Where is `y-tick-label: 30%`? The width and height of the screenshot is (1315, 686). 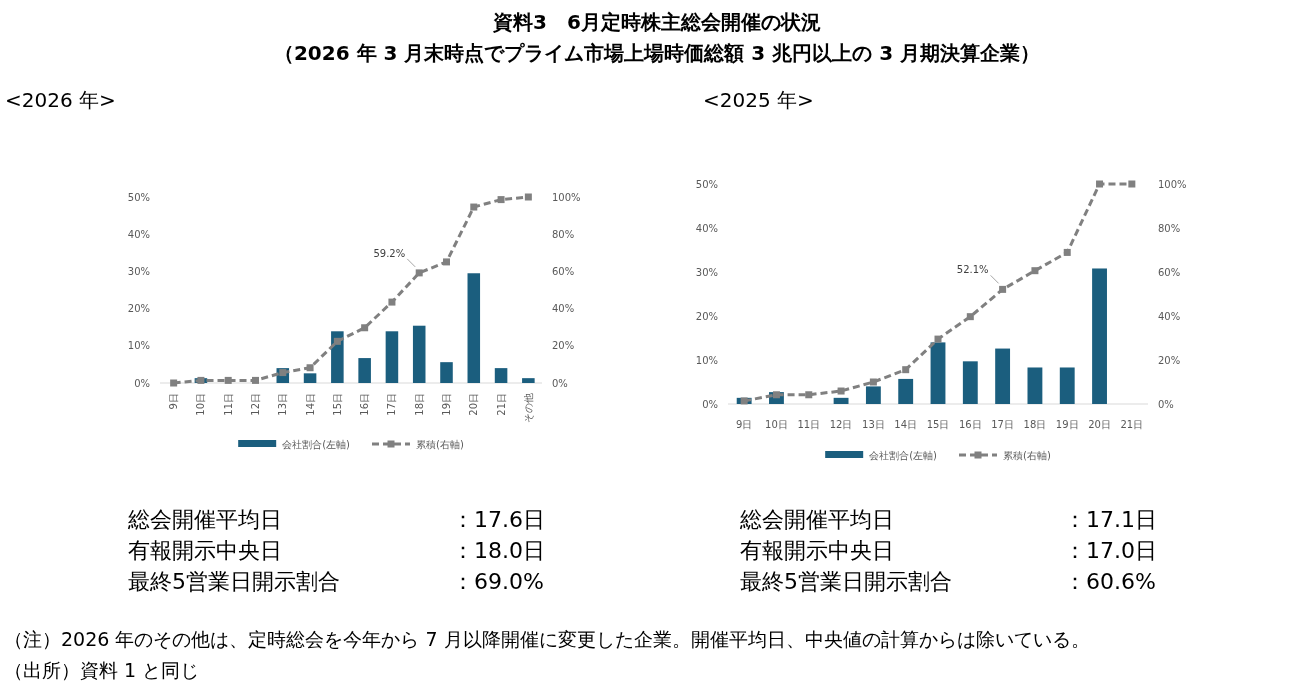 y-tick-label: 30% is located at coordinates (138, 271).